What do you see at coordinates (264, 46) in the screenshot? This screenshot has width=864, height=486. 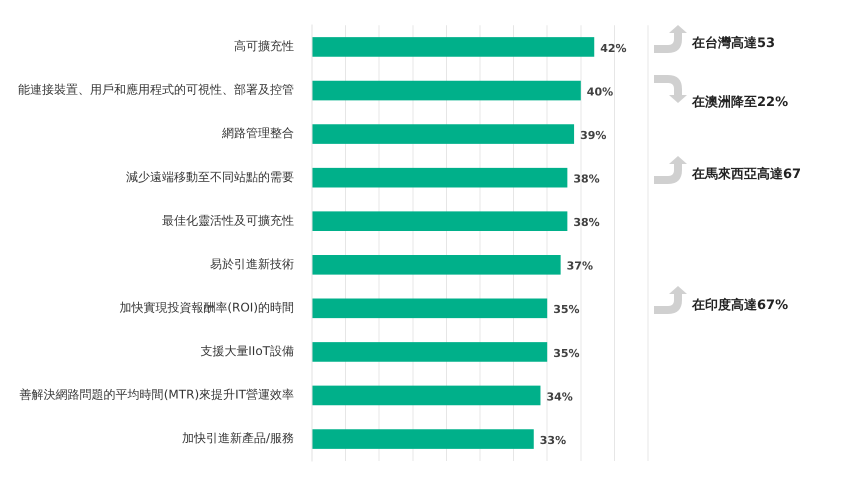 I see `y-tick-label: 高可擴充性` at bounding box center [264, 46].